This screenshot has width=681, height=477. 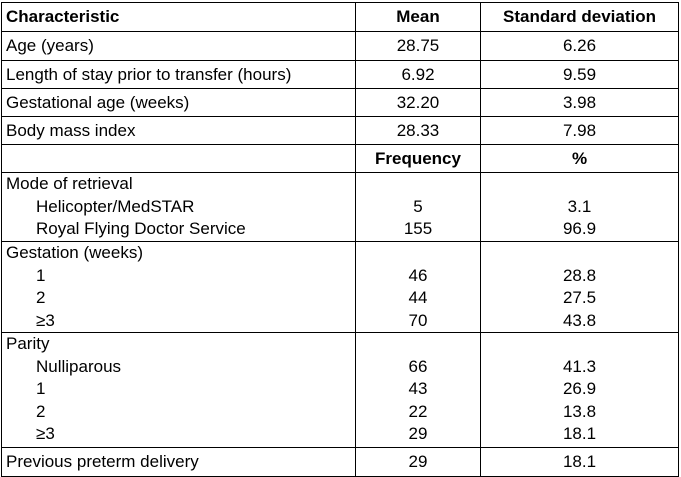 I want to click on cell-value: 18.1, so click(x=579, y=433).